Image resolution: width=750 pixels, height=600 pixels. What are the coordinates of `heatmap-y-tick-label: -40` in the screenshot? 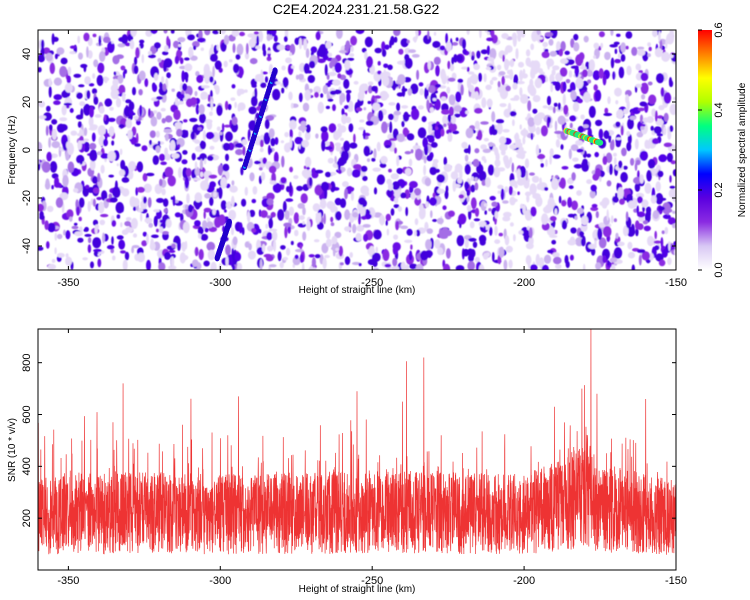 It's located at (27, 246).